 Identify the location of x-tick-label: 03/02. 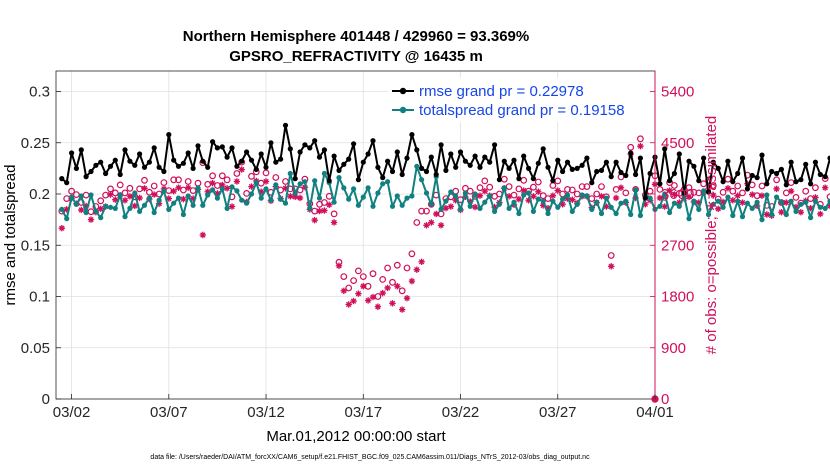
(72, 412).